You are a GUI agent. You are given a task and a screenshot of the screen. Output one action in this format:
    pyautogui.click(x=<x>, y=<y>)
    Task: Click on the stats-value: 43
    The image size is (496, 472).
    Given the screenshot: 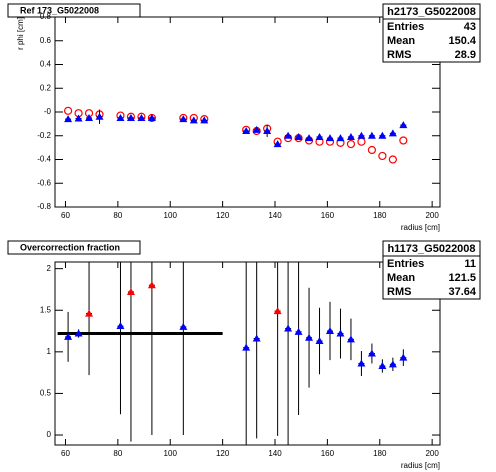 What is the action you would take?
    pyautogui.click(x=470, y=27)
    